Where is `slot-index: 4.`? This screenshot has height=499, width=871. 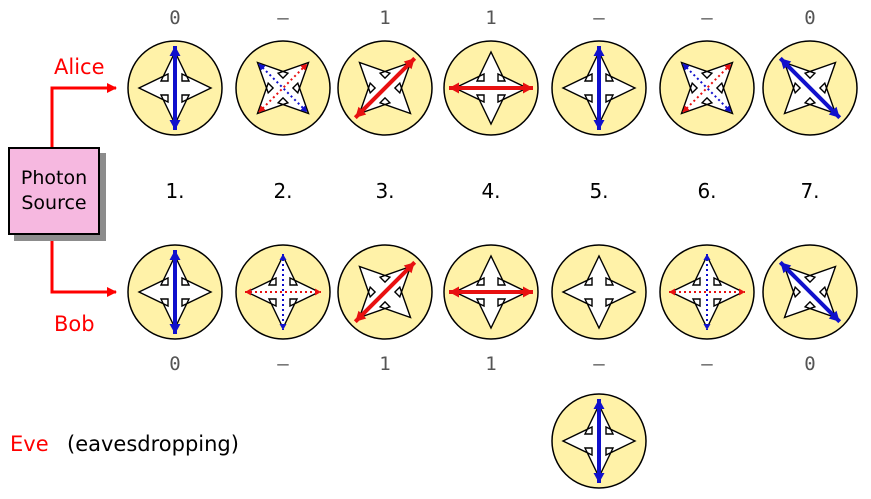
slot-index: 4. is located at coordinates (490, 191).